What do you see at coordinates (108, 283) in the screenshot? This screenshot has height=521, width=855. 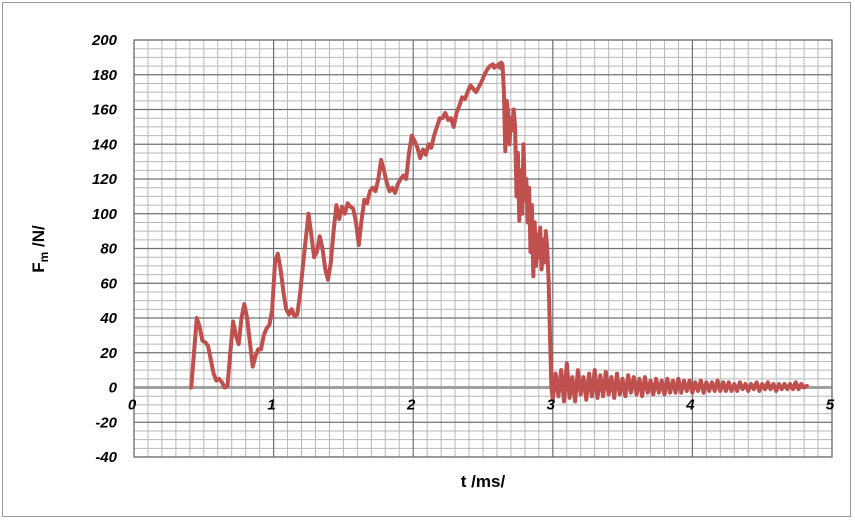 I see `y-tick-label: 60` at bounding box center [108, 283].